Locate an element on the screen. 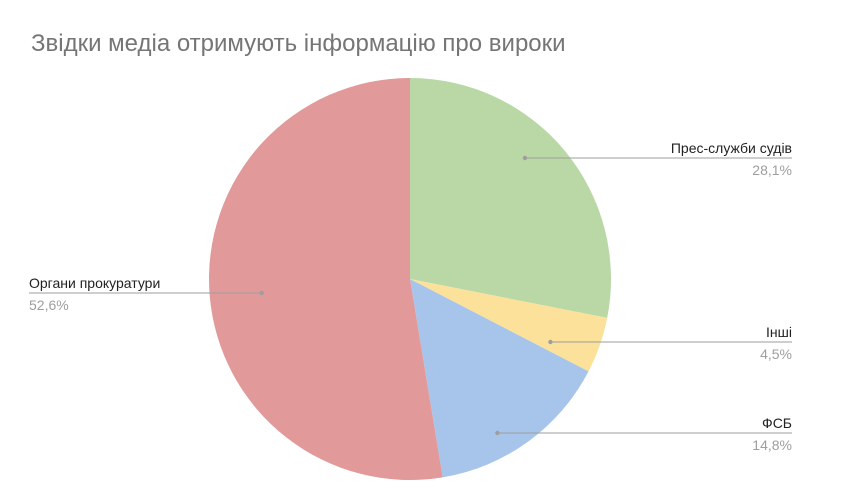  slice-value-label: 4,5% is located at coordinates (776, 354).